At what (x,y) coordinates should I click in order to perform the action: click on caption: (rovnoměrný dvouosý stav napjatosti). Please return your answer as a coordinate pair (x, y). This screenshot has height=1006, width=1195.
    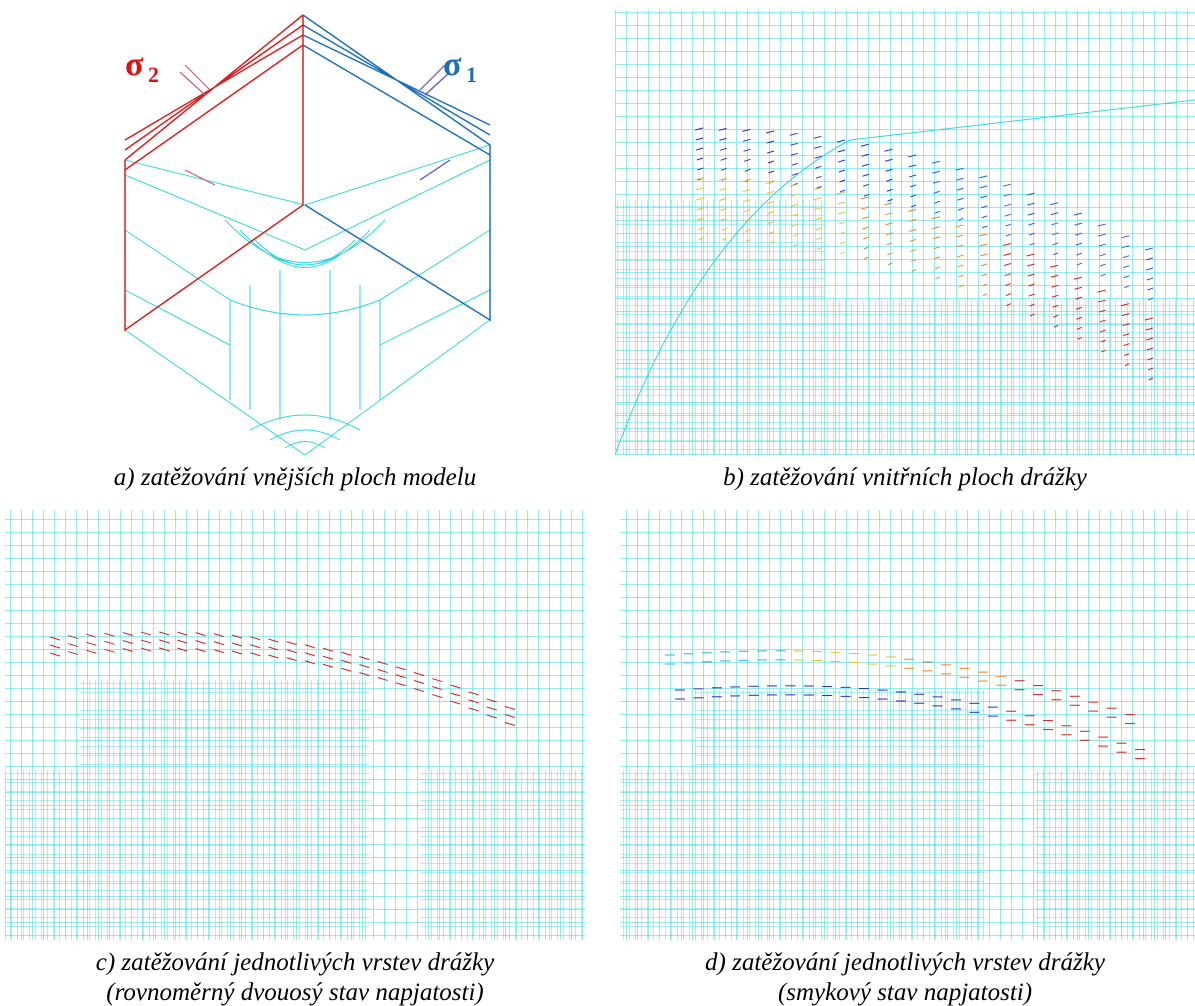
    Looking at the image, I should click on (294, 992).